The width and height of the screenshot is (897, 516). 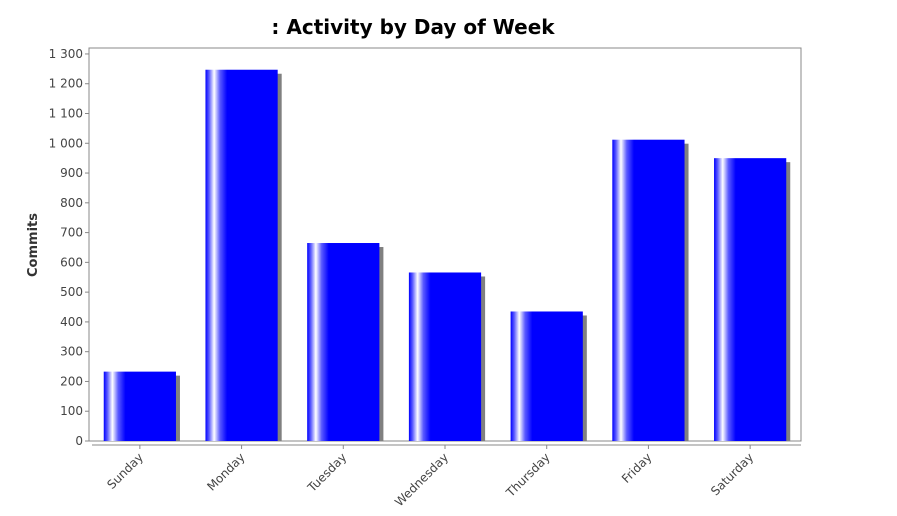 What do you see at coordinates (241, 255) in the screenshot?
I see `bar-monday` at bounding box center [241, 255].